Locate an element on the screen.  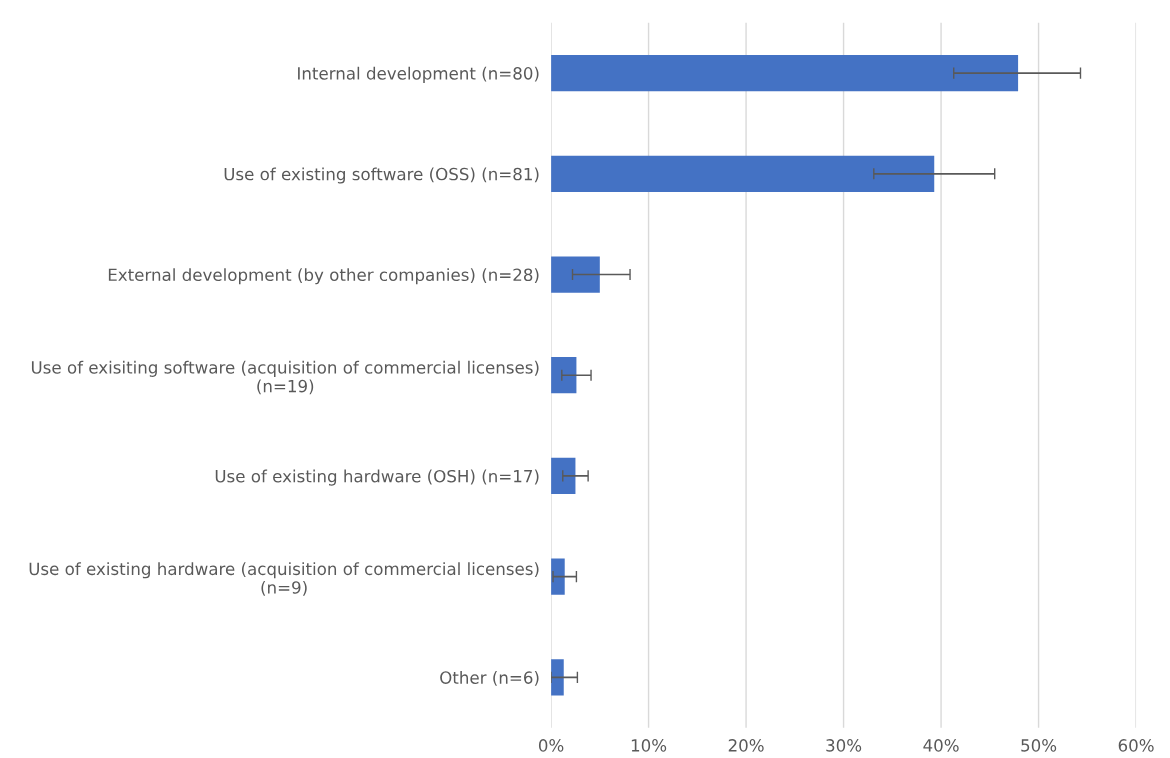
x-tick-label: 0% is located at coordinates (551, 745).